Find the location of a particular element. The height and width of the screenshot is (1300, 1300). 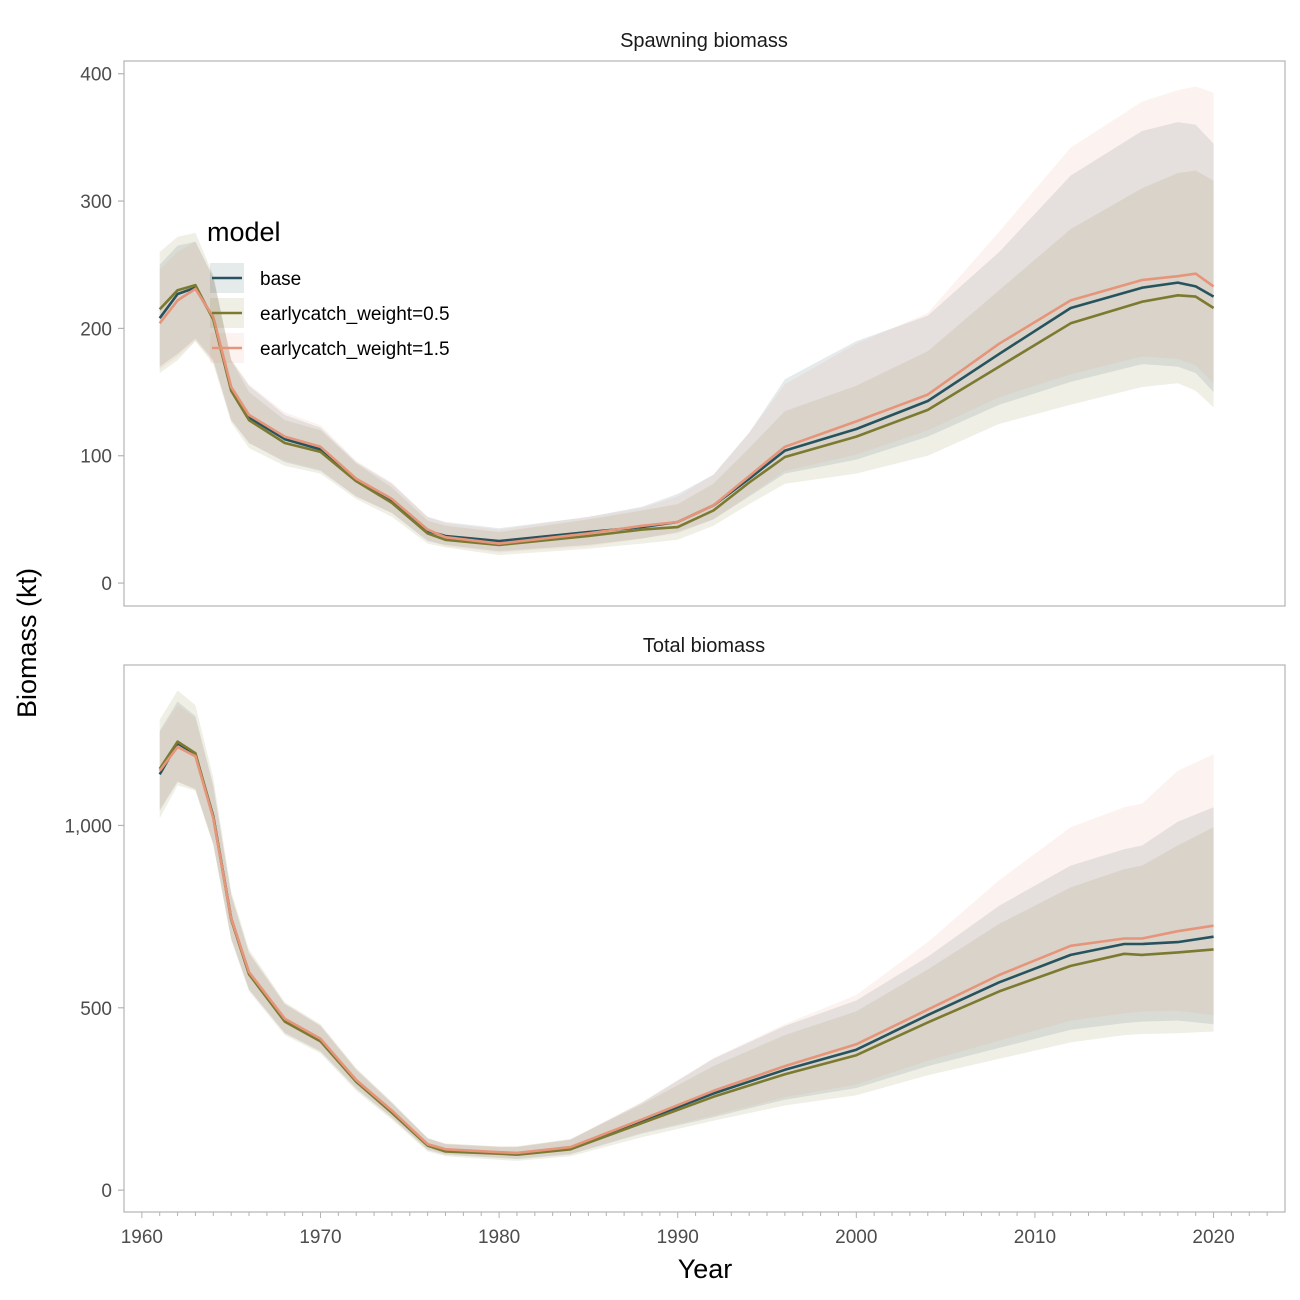

panel-title-total: Total biomass is located at coordinates (704, 646).